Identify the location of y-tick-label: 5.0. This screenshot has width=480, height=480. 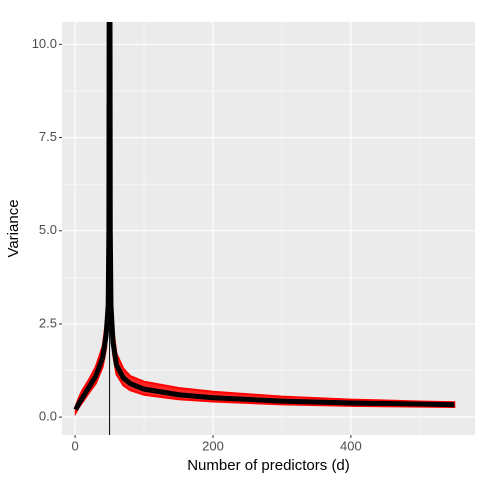
(48, 229).